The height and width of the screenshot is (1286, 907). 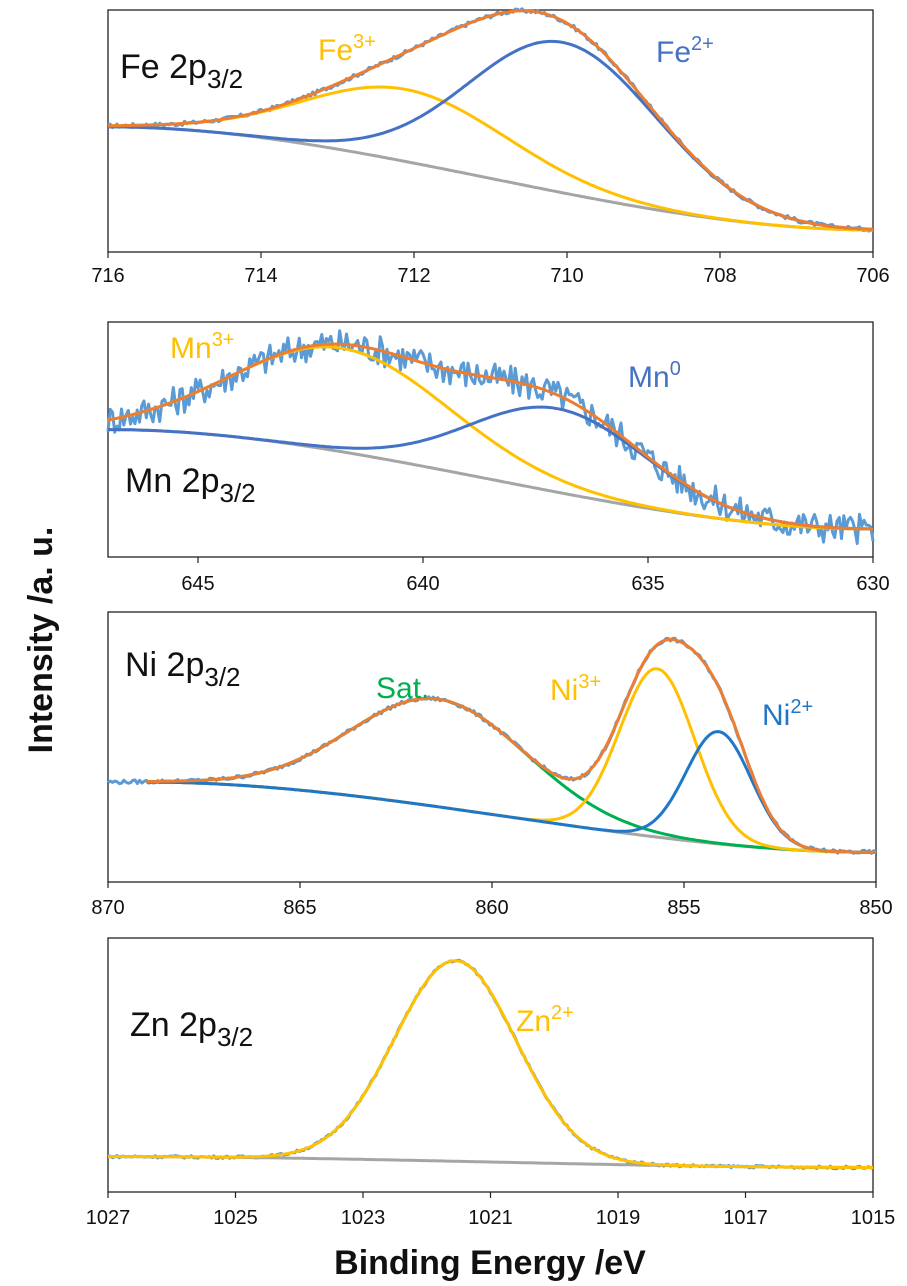 What do you see at coordinates (402, 688) in the screenshot?
I see `peak-label: Sat.` at bounding box center [402, 688].